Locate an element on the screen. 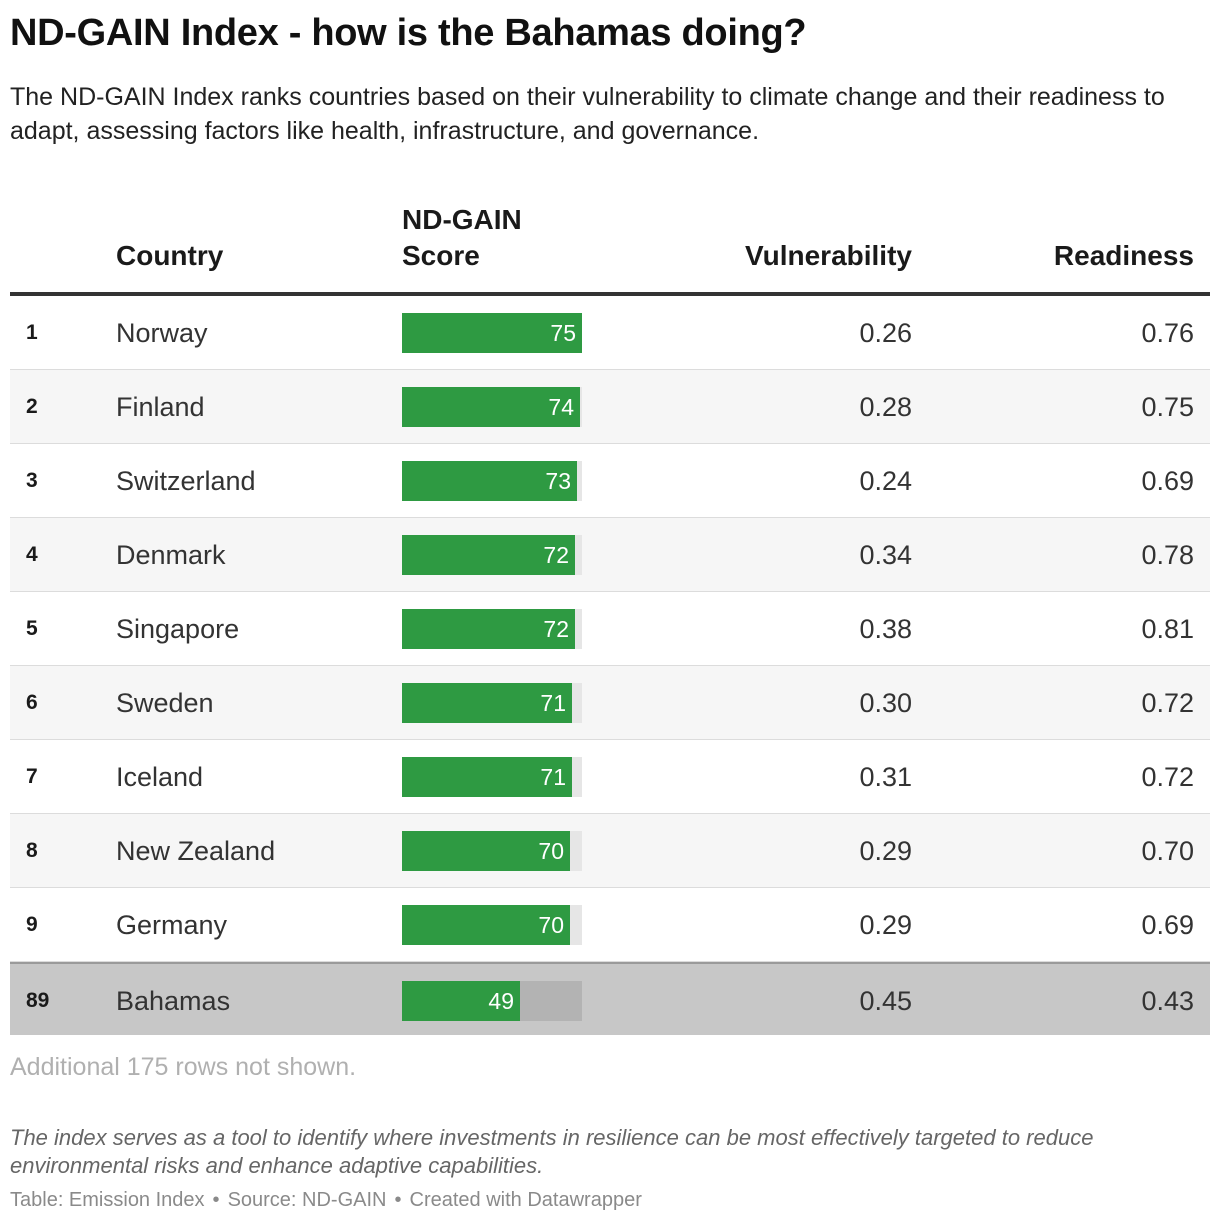 Image resolution: width=1220 pixels, height=1226 pixels. country-cell: Finland is located at coordinates (160, 407).